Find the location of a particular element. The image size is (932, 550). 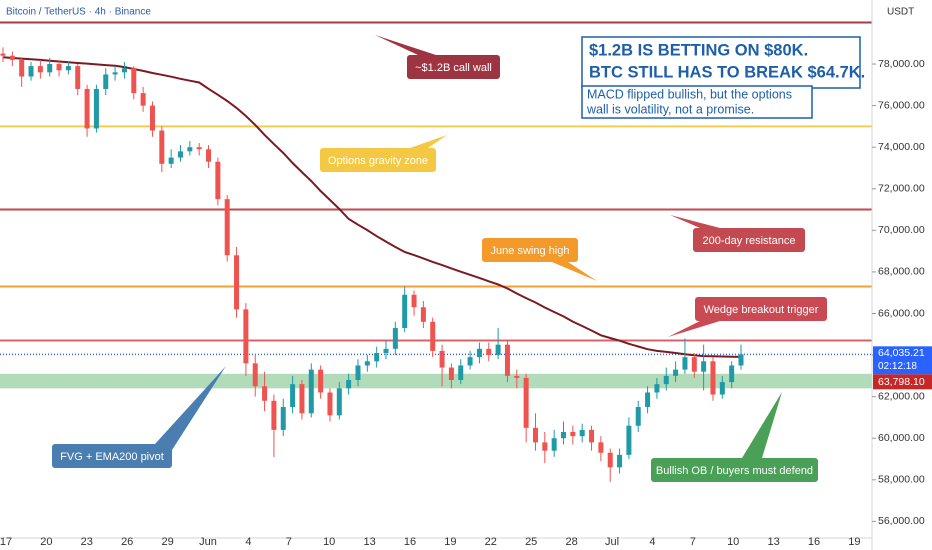

x-tick-label: 13 is located at coordinates (369, 542).